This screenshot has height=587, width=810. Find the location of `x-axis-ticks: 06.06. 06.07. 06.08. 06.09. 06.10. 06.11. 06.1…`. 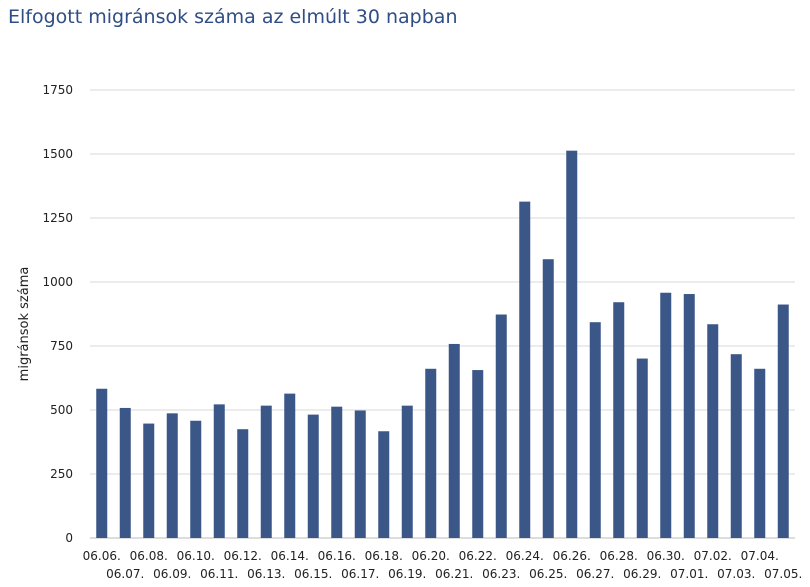

x-axis-ticks: 06.06. 06.07. 06.08. 06.09. 06.10. 06.11. 06.1… is located at coordinates (443, 565).